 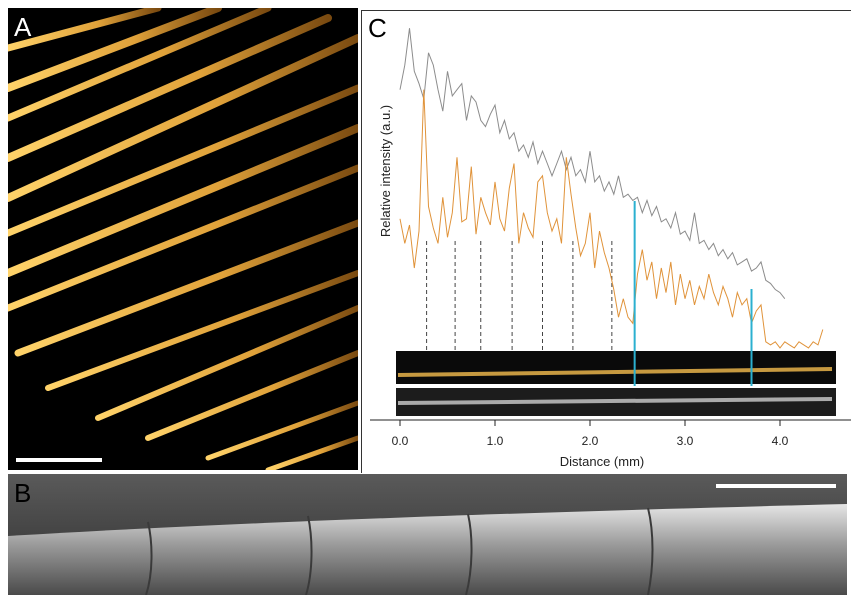 What do you see at coordinates (519, 296) in the screenshot?
I see `marker-lines` at bounding box center [519, 296].